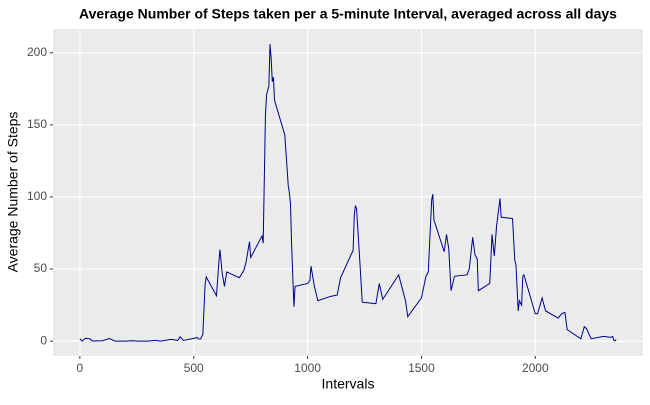  Describe the element at coordinates (43, 340) in the screenshot. I see `y-tick-label: 0` at that location.